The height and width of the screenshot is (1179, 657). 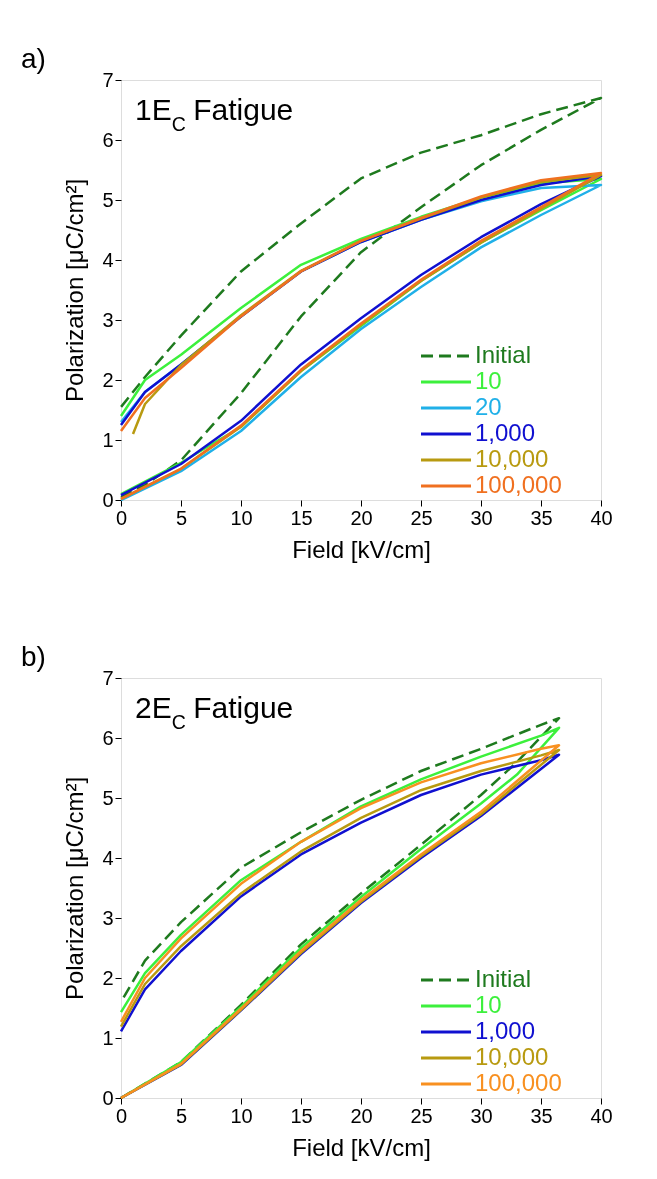 I want to click on legend-label: 20, so click(x=488, y=406).